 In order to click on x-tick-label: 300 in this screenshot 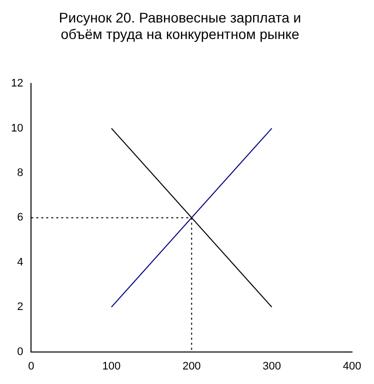, I will do `click(271, 366)`.